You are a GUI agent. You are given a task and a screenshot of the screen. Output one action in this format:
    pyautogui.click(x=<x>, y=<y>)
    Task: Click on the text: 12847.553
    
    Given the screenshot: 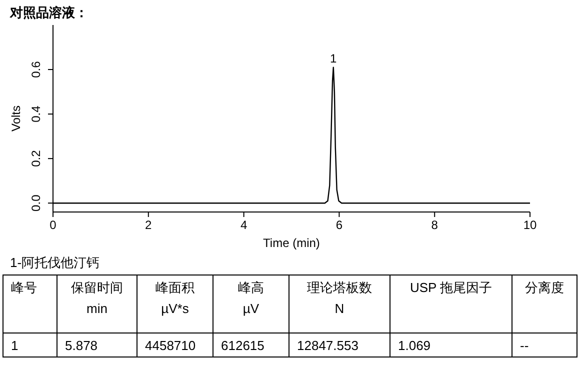 What is the action you would take?
    pyautogui.click(x=327, y=345)
    